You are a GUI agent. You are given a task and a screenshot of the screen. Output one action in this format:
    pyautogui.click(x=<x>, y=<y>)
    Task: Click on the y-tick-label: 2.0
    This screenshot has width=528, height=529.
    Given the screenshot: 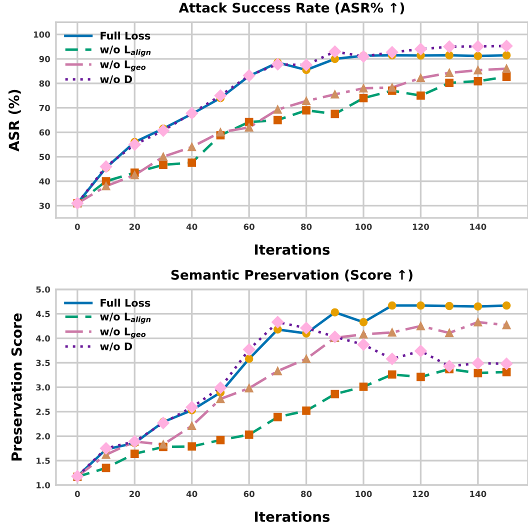 What is the action you would take?
    pyautogui.click(x=43, y=436)
    